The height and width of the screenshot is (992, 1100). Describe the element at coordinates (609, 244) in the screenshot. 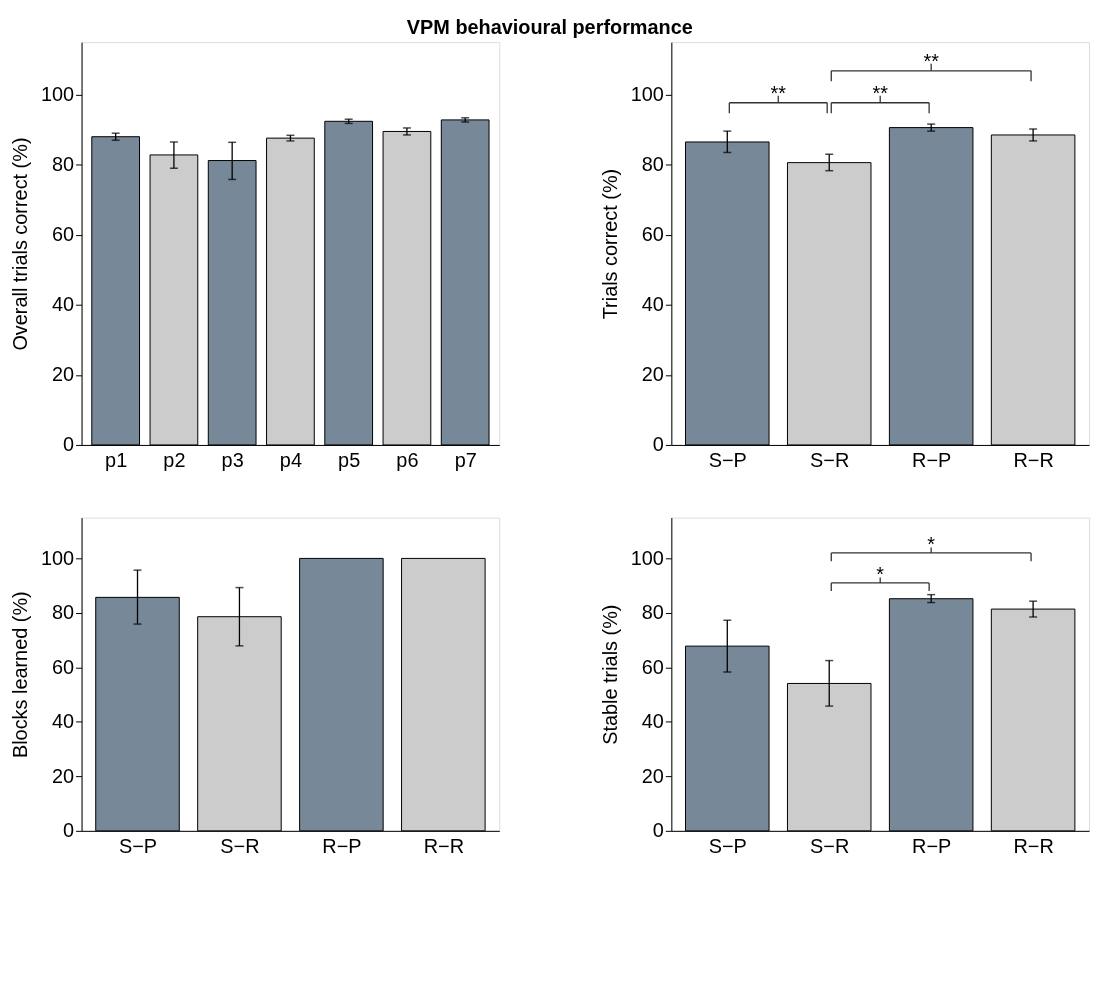

I see `y-axis-title: Trials correct (%)` at that location.